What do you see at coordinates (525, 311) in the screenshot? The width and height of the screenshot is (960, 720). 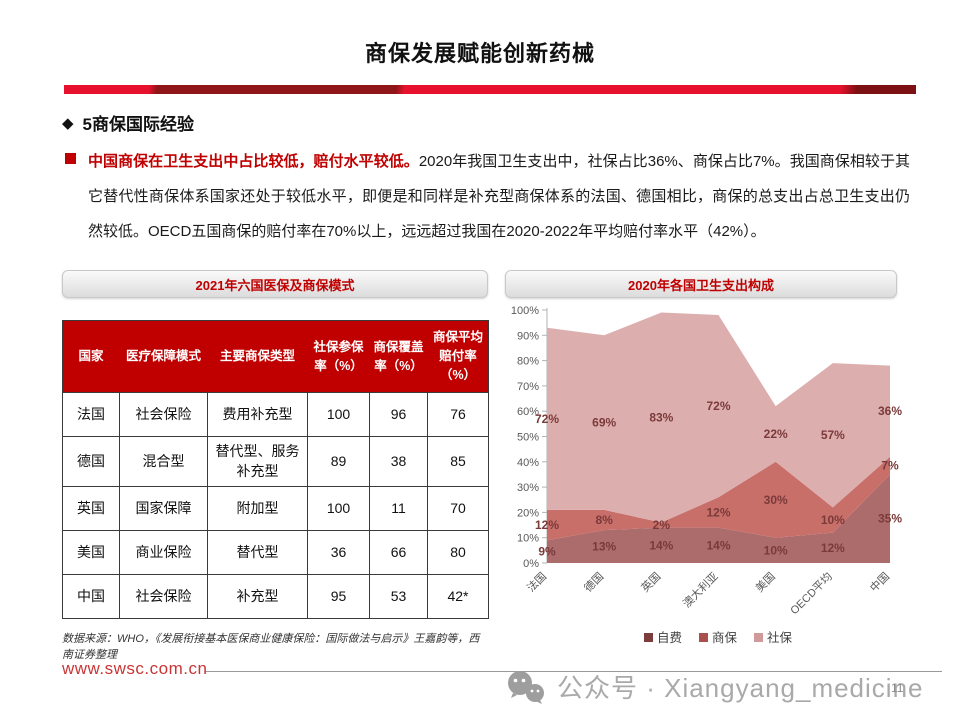 I see `y-axis-tick-label: 100%` at bounding box center [525, 311].